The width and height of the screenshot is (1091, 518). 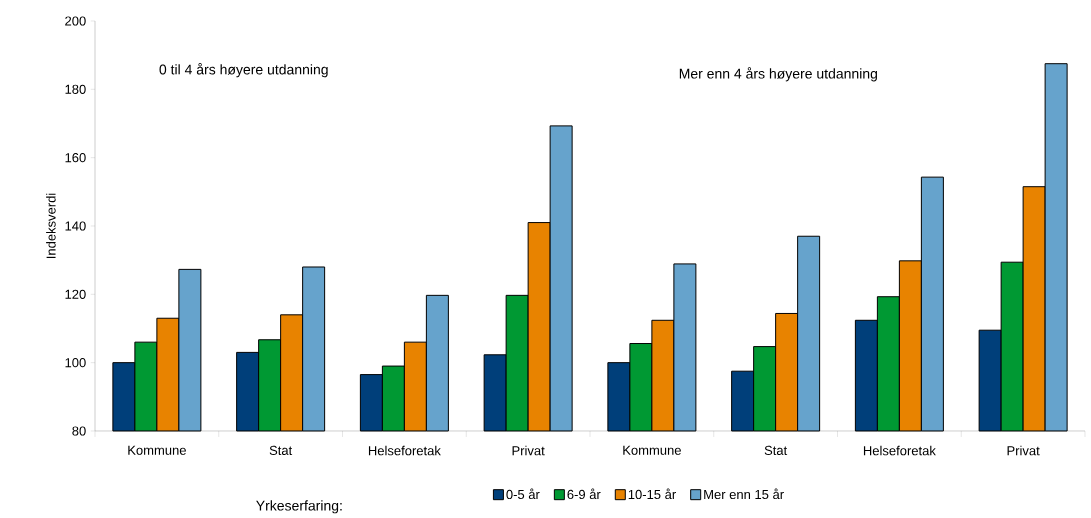 What do you see at coordinates (299, 507) in the screenshot?
I see `legend-title: Yrkeserfaring:` at bounding box center [299, 507].